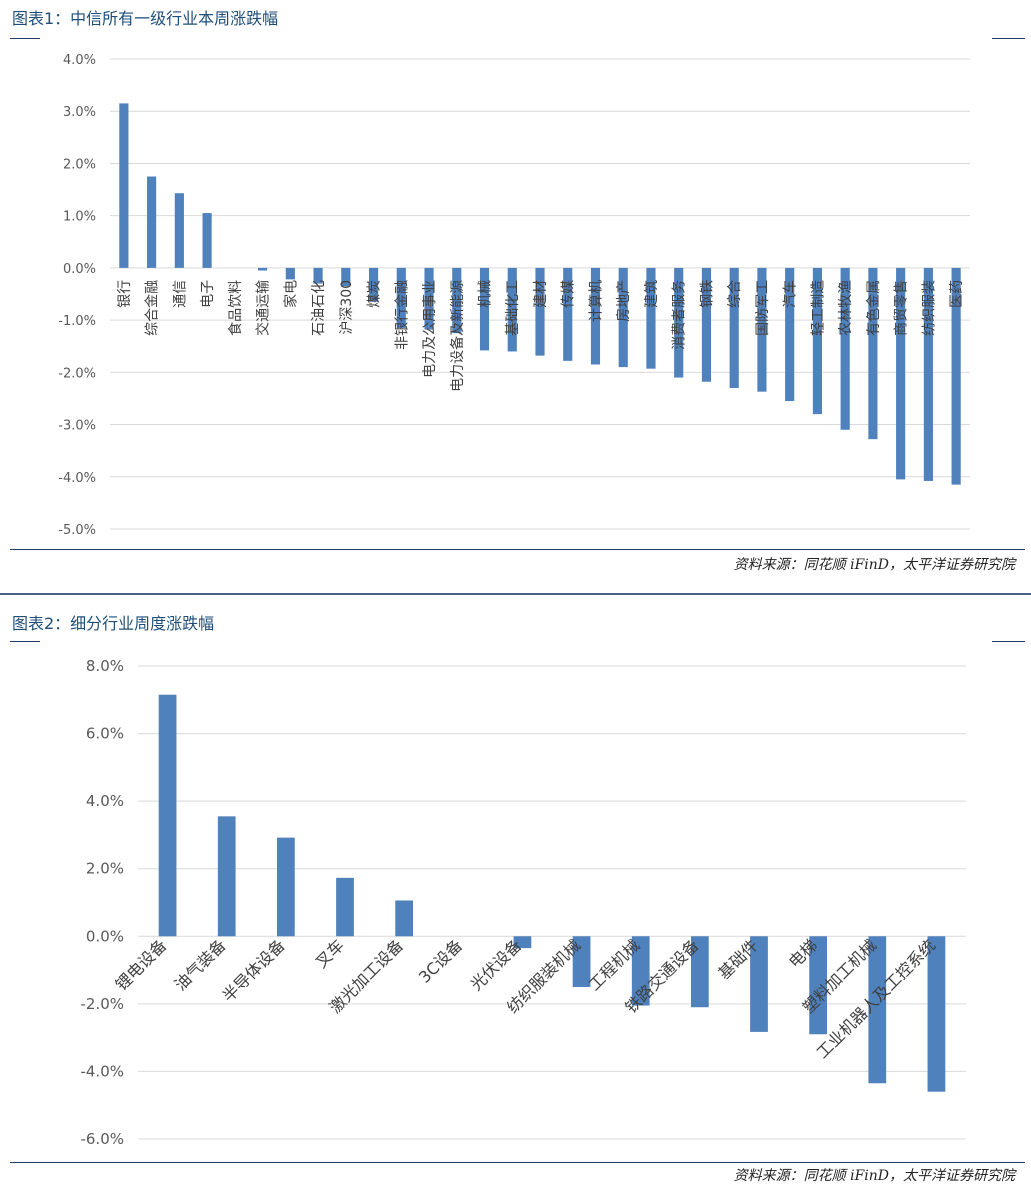 The image size is (1031, 1189). Describe the element at coordinates (25, 38) in the screenshot. I see `figure1-top-rule` at that location.